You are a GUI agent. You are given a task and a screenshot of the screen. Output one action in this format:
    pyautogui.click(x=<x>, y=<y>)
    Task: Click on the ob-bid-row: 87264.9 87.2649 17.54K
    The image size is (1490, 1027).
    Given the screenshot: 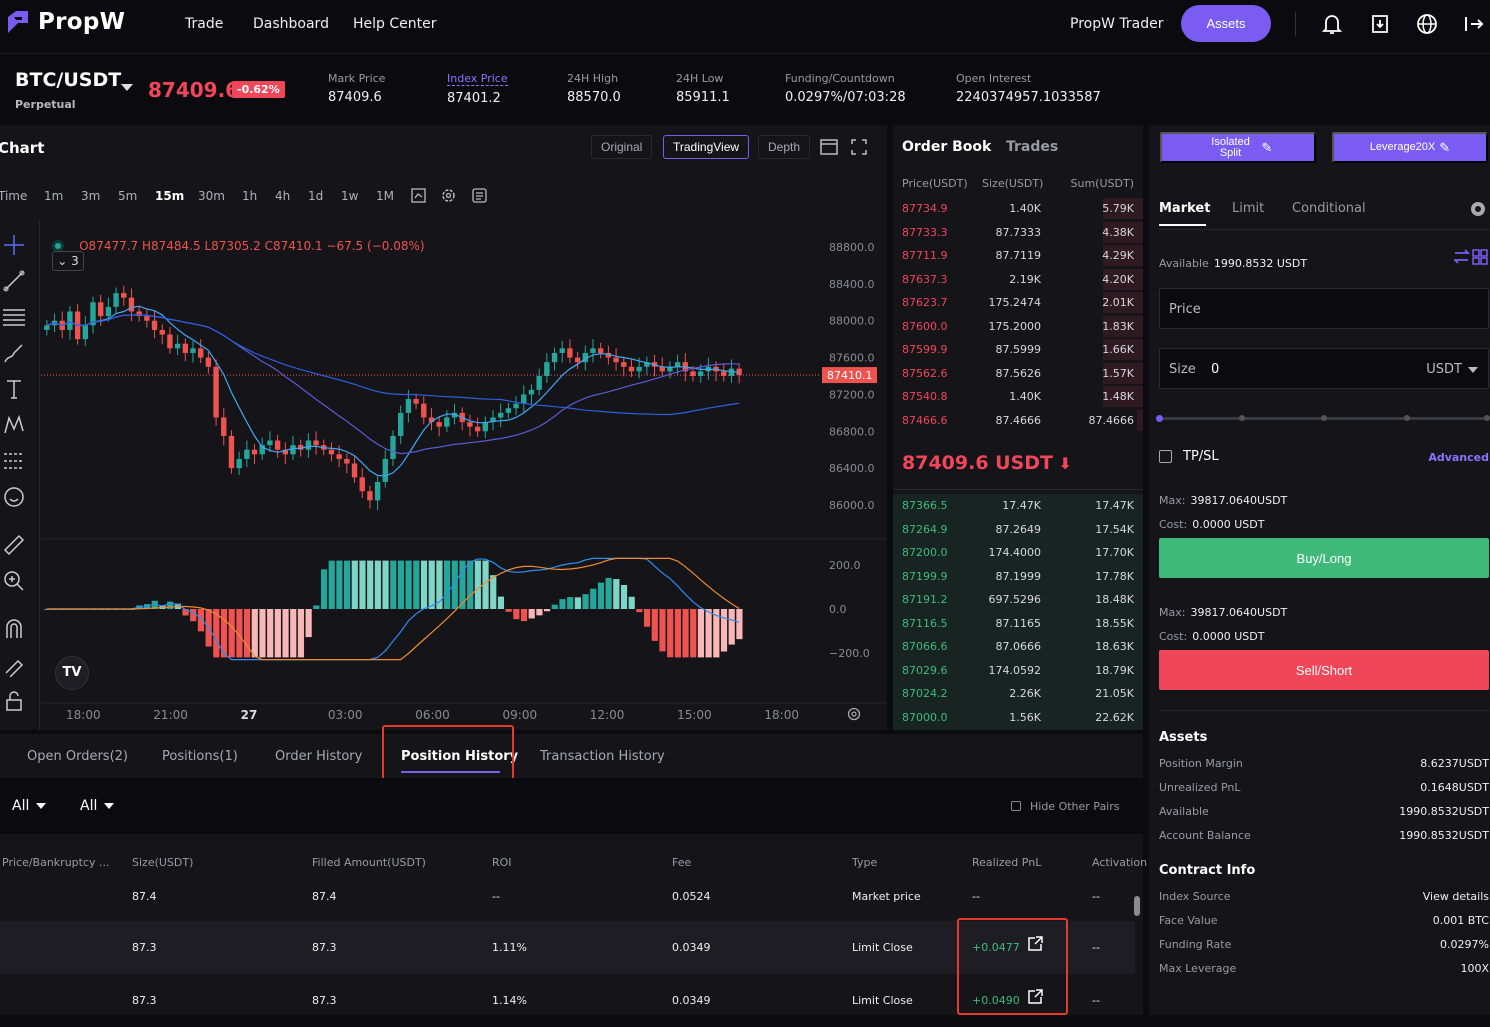 What is the action you would take?
    pyautogui.click(x=1018, y=529)
    